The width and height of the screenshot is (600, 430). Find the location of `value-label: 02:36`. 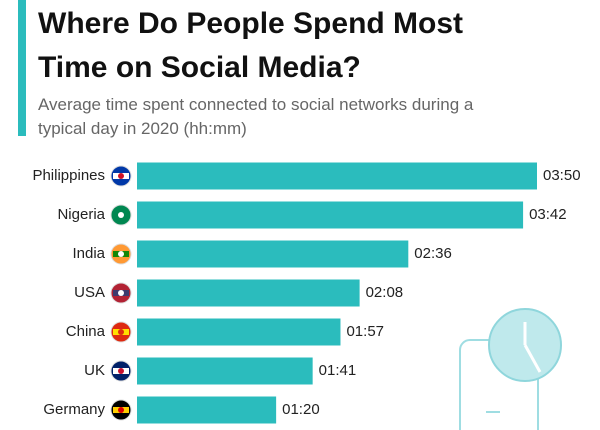

value-label: 02:36 is located at coordinates (433, 253).